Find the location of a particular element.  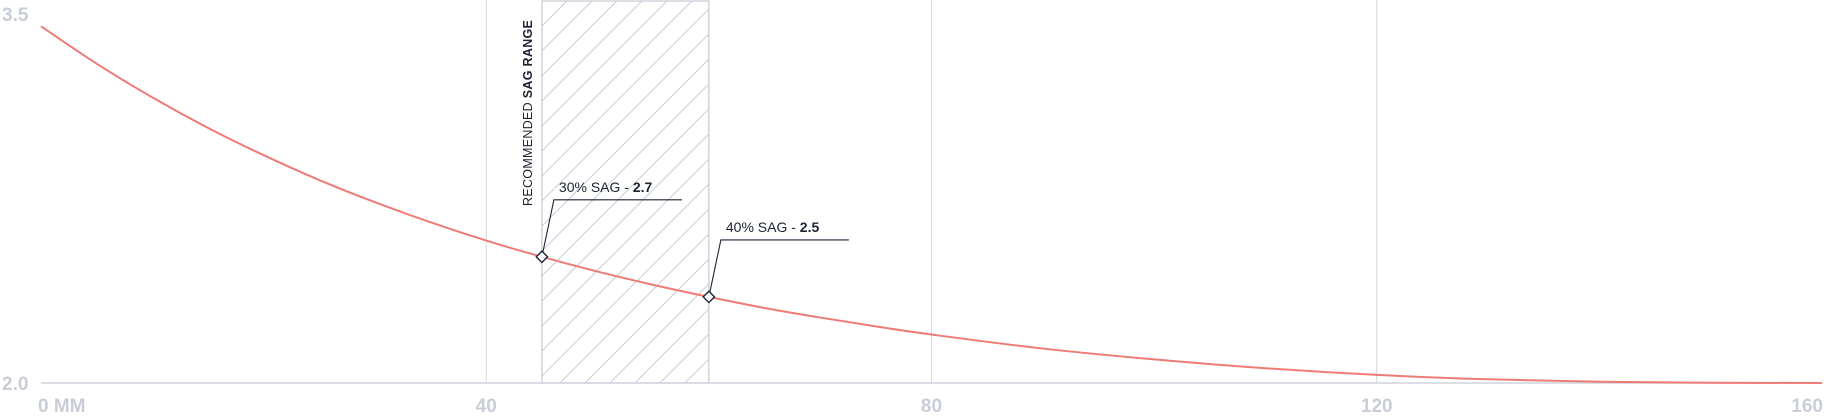

x-tick-label-0: 0 MM is located at coordinates (62, 406).